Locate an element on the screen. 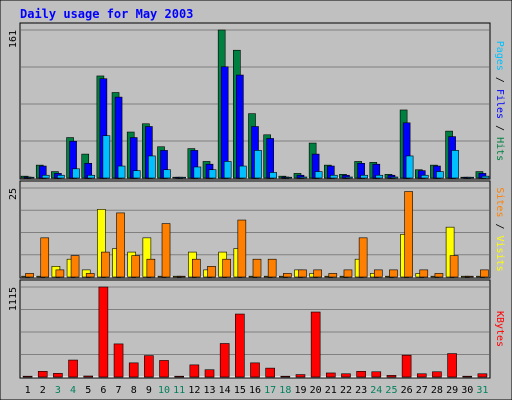 The width and height of the screenshot is (512, 400). day-label-12: 12 is located at coordinates (194, 390).